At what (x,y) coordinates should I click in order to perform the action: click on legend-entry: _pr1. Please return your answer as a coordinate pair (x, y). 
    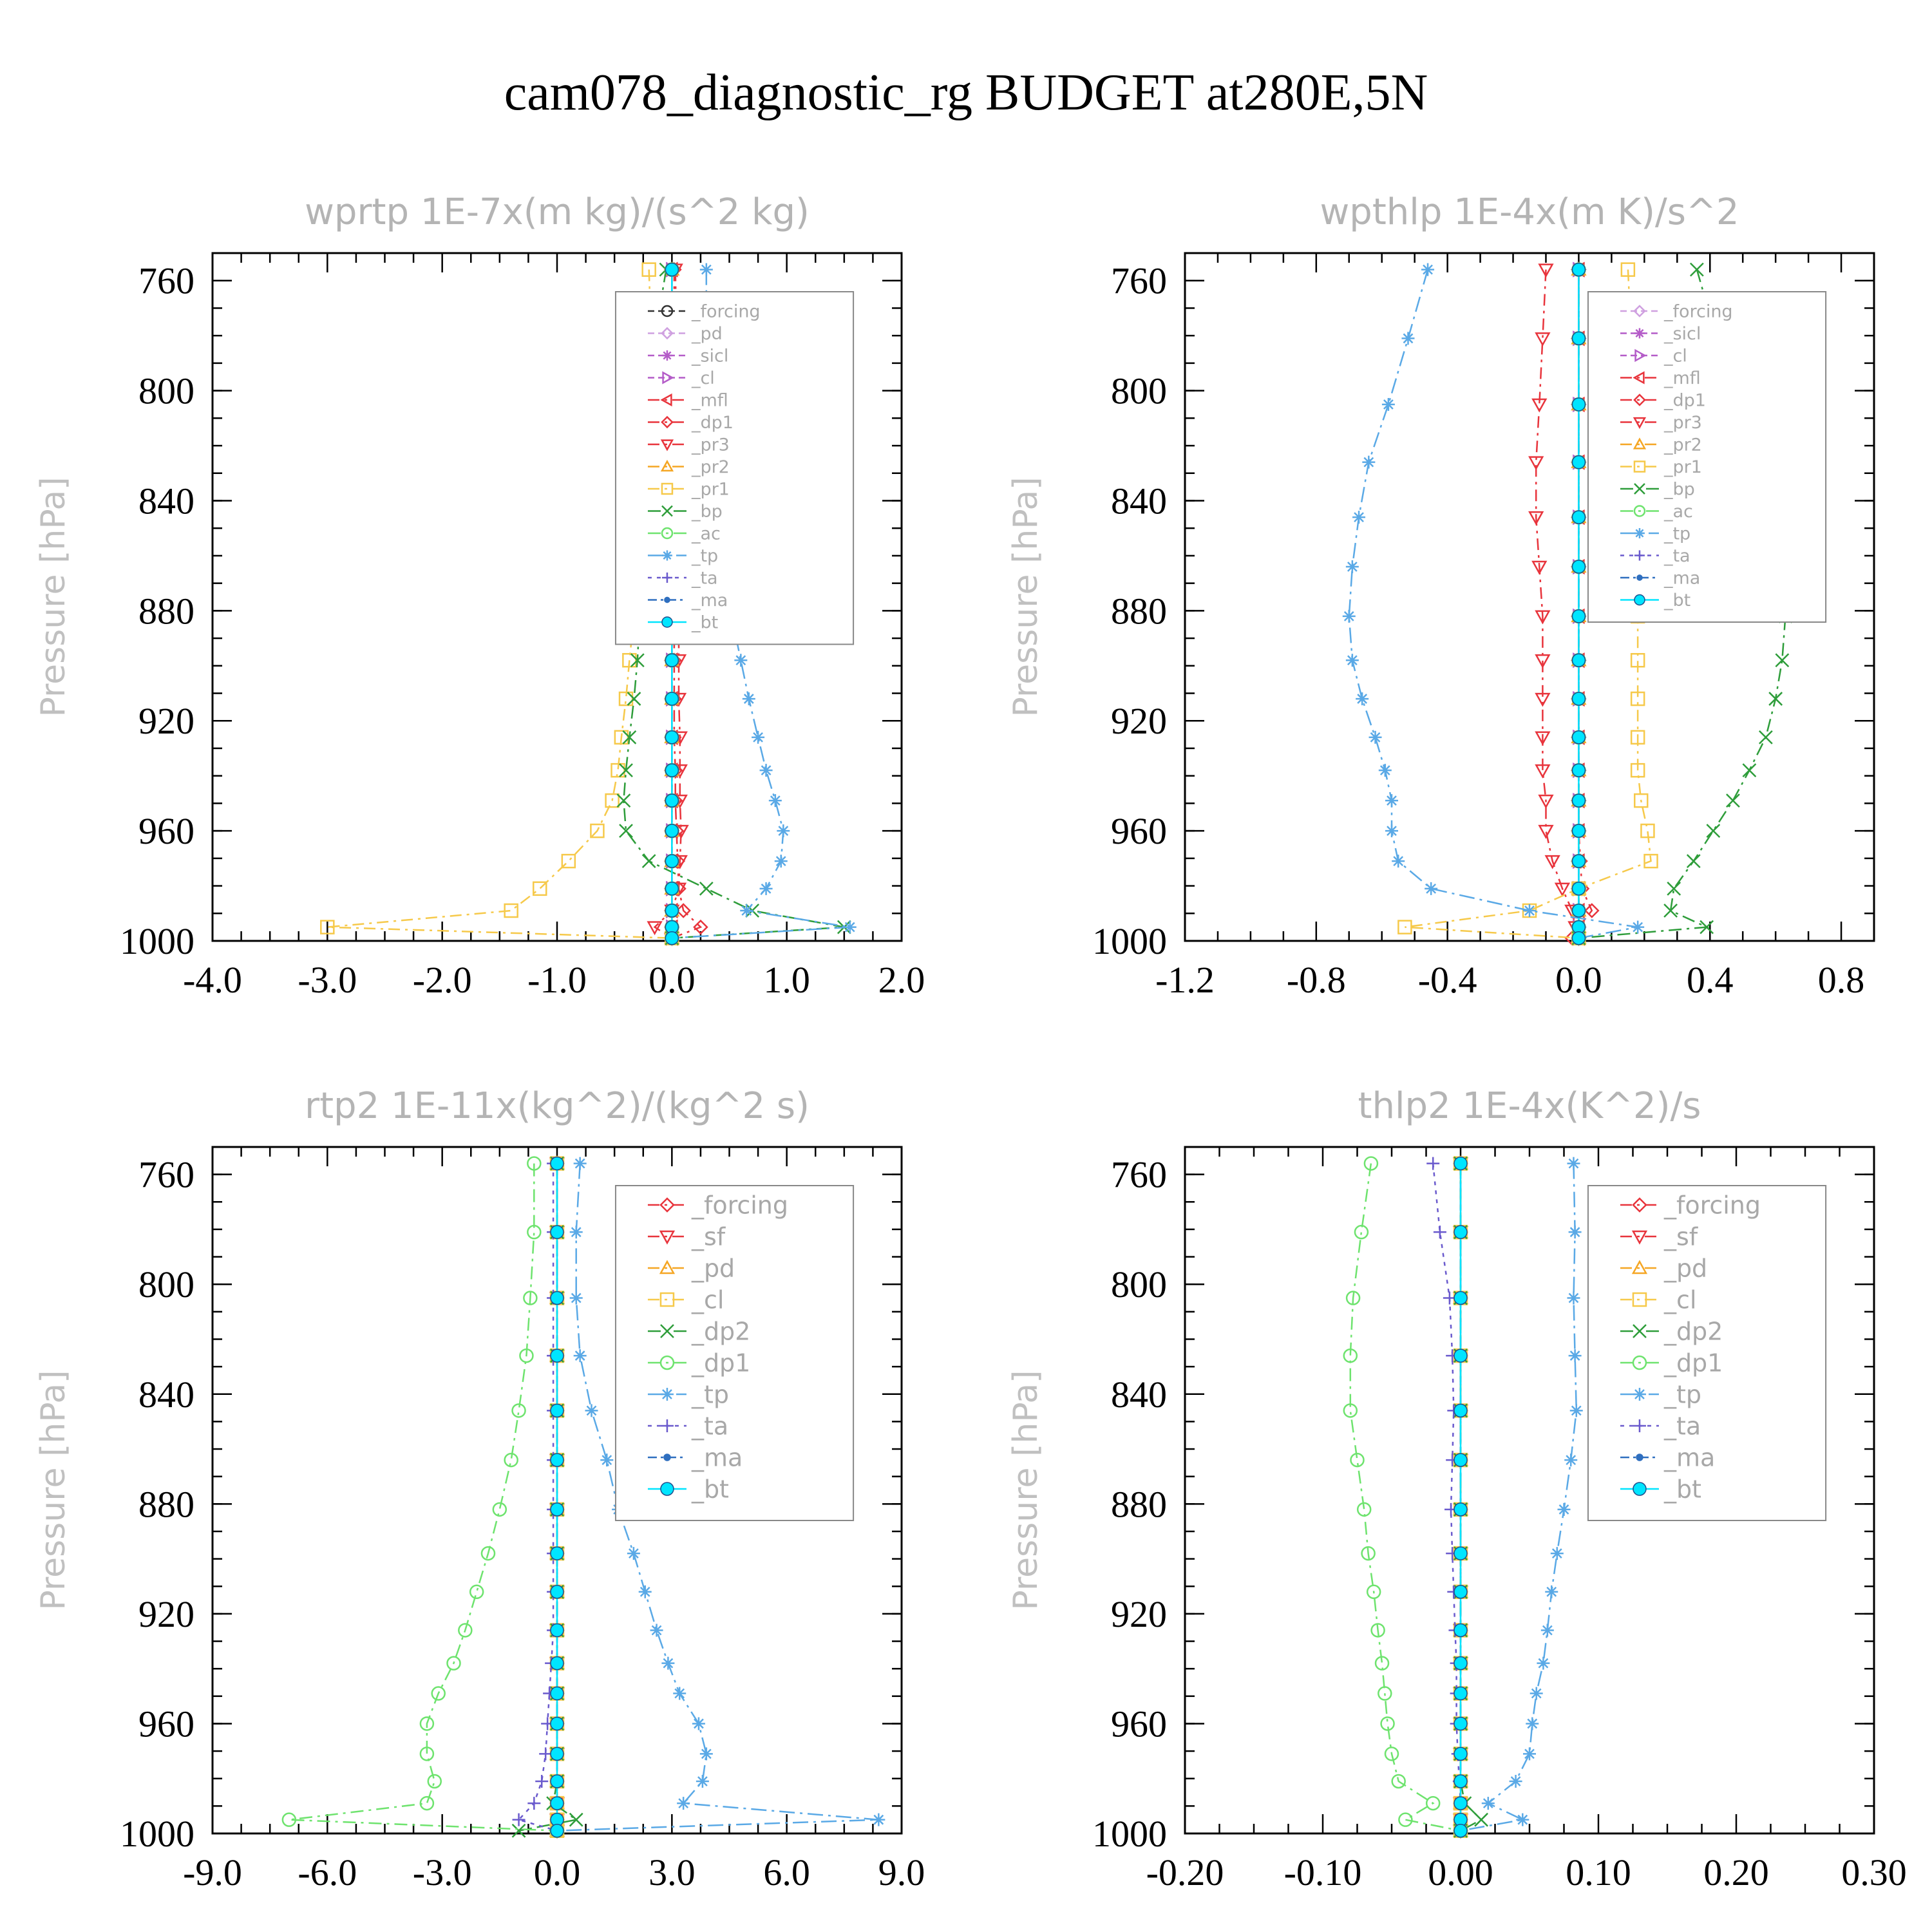
    Looking at the image, I should click on (688, 489).